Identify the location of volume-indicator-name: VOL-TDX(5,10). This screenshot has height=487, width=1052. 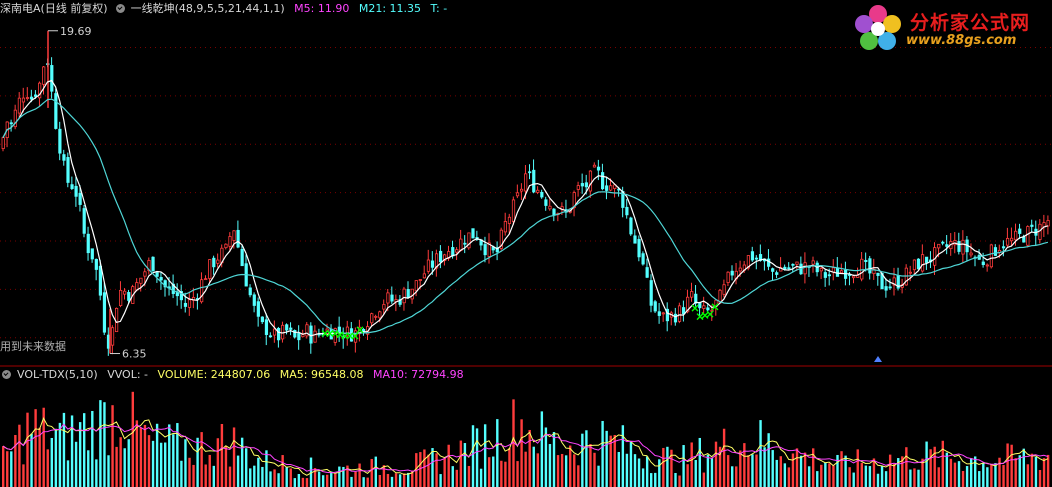
(57, 374).